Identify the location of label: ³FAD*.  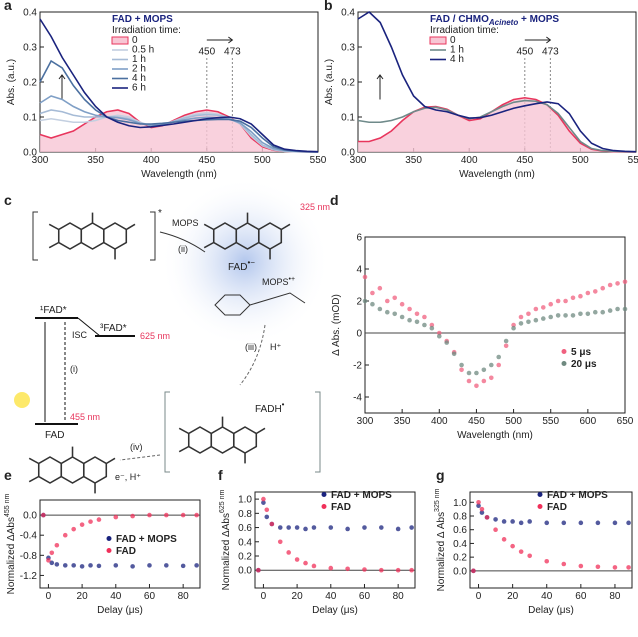
(113, 328).